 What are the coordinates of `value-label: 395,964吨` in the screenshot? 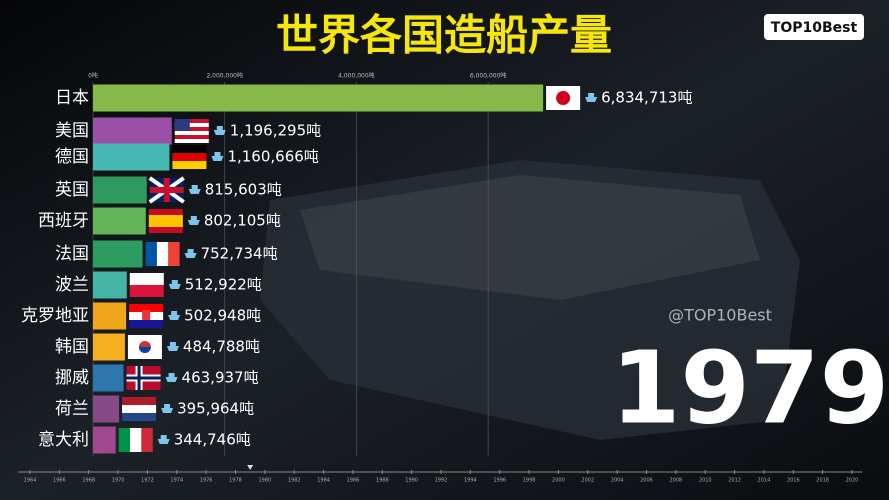 It's located at (215, 409).